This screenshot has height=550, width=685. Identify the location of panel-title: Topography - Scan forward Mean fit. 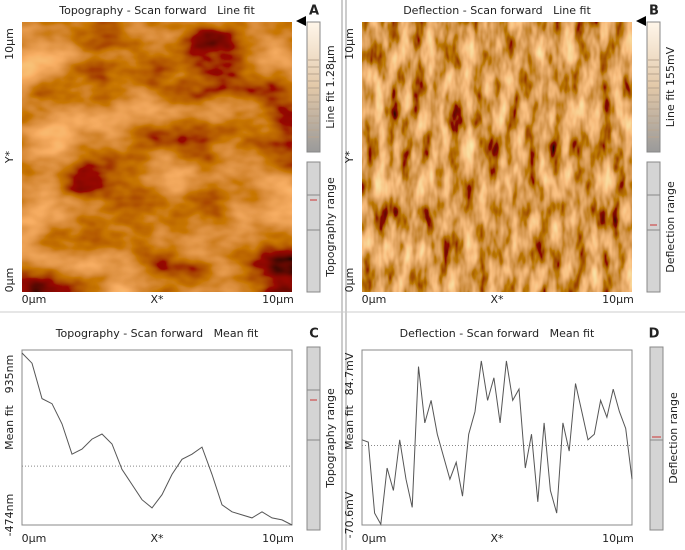
(157, 333).